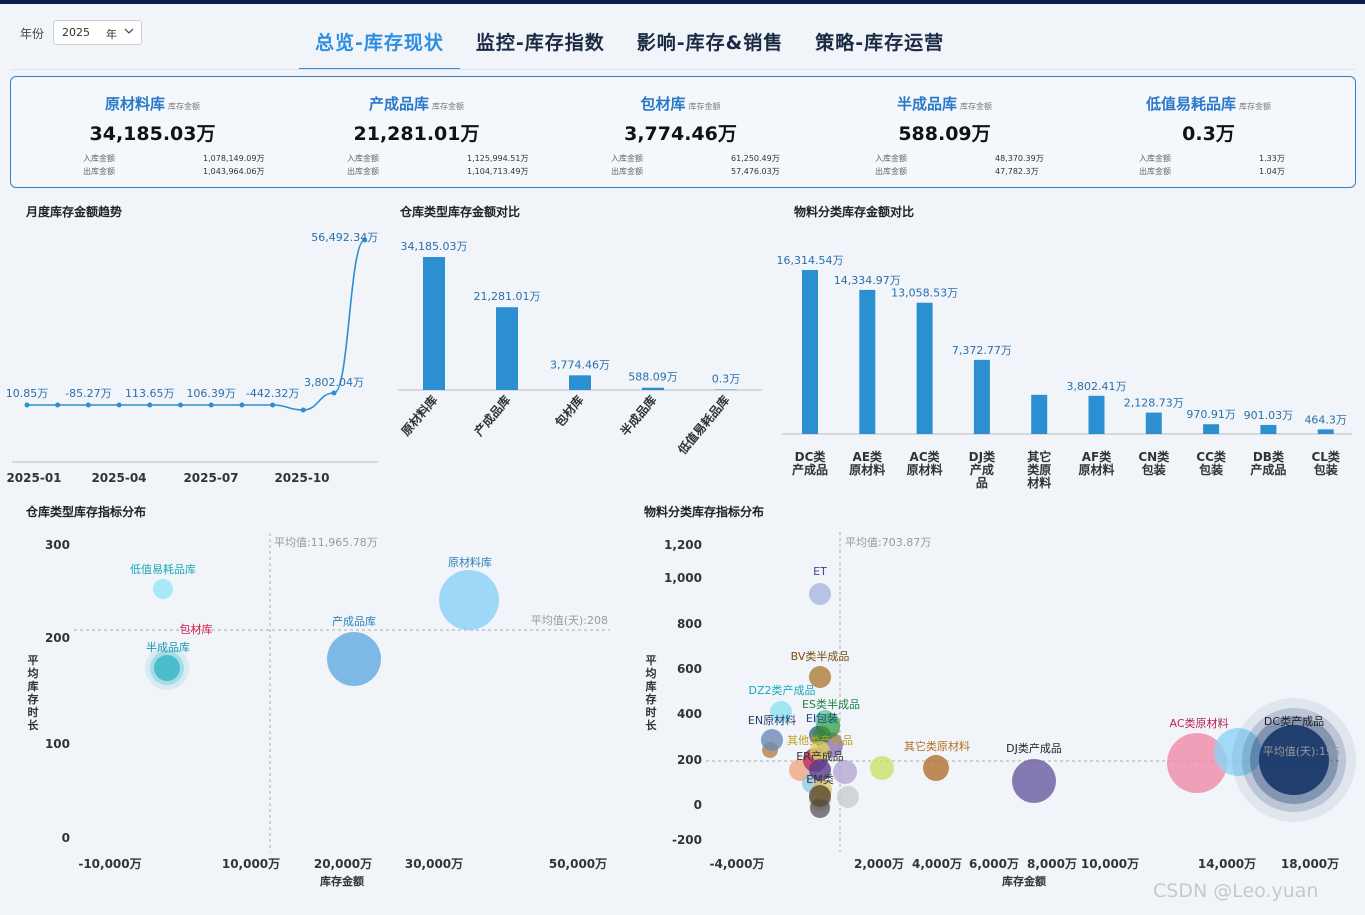 Image resolution: width=1365 pixels, height=915 pixels. Describe the element at coordinates (1236, 891) in the screenshot. I see `watermark: CSDN @Leo.yuan` at that location.